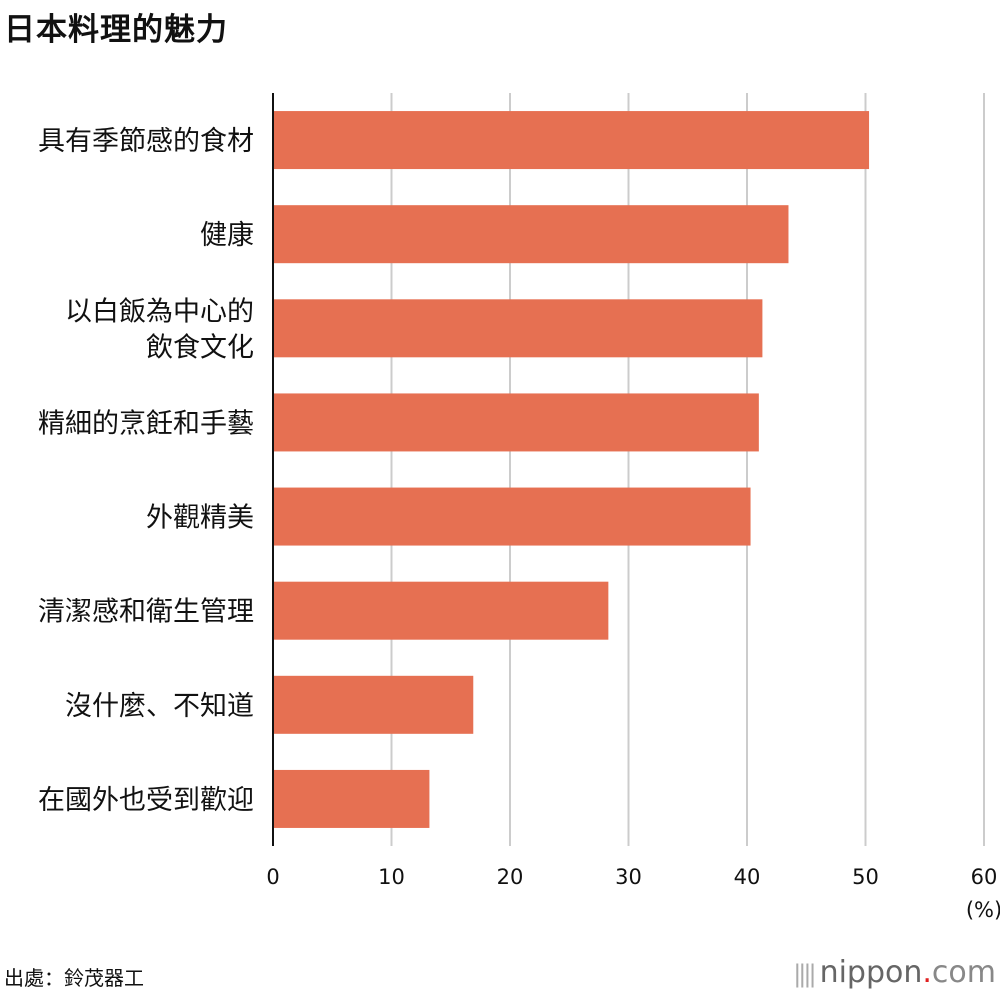 The height and width of the screenshot is (996, 1000). What do you see at coordinates (391, 877) in the screenshot?
I see `x-tick-label: 10` at bounding box center [391, 877].